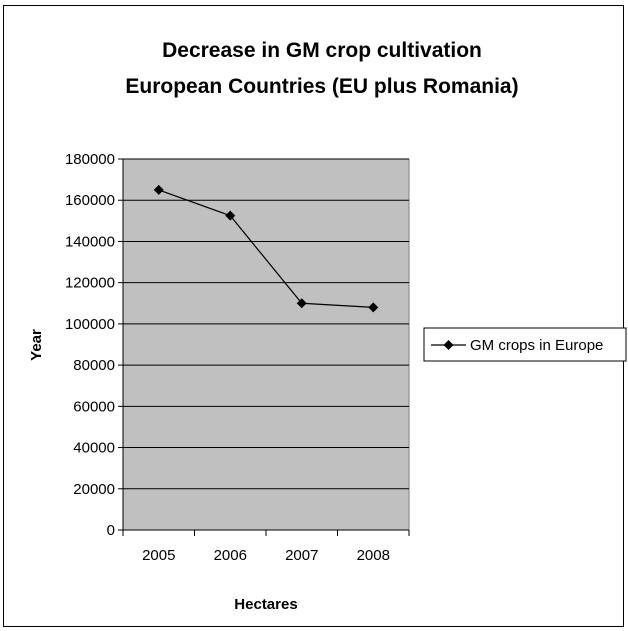 This screenshot has height=631, width=628. I want to click on y-tick-label: 60000, so click(94, 406).